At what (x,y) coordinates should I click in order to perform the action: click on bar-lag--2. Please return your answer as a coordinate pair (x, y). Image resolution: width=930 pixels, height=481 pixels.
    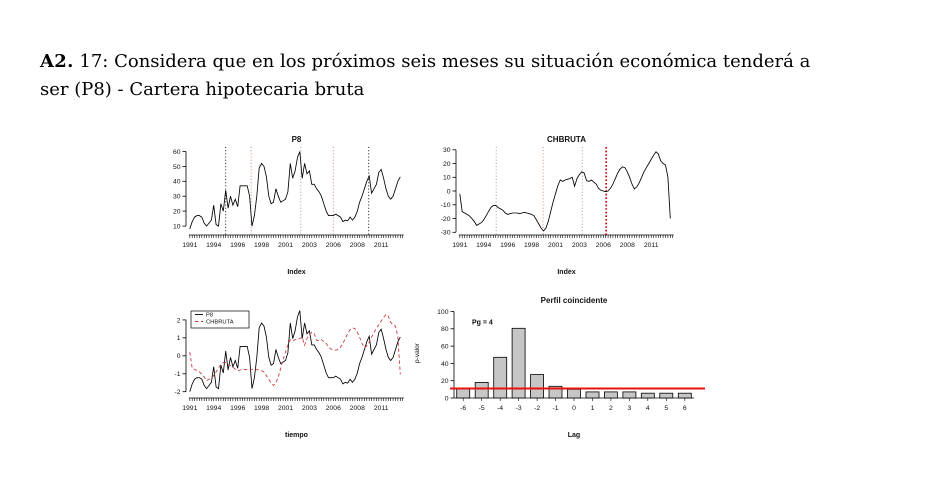
    Looking at the image, I should click on (537, 386).